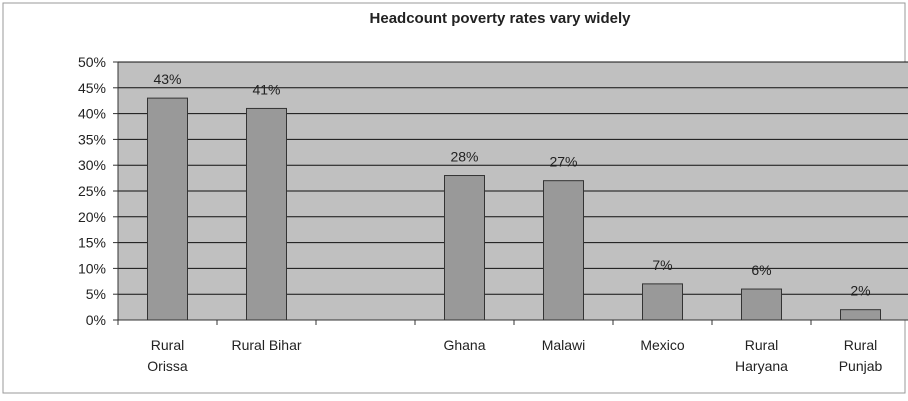  Describe the element at coordinates (92, 62) in the screenshot. I see `y-tick-label: 50%` at that location.